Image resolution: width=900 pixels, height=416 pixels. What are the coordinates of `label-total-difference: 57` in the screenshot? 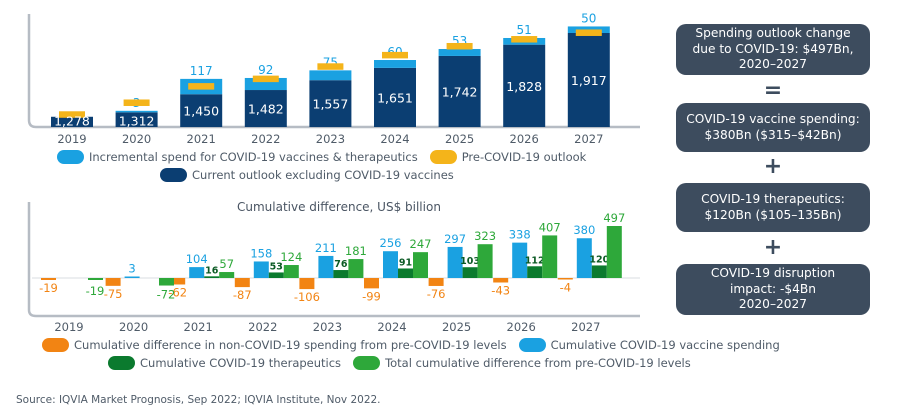 It's located at (226, 264).